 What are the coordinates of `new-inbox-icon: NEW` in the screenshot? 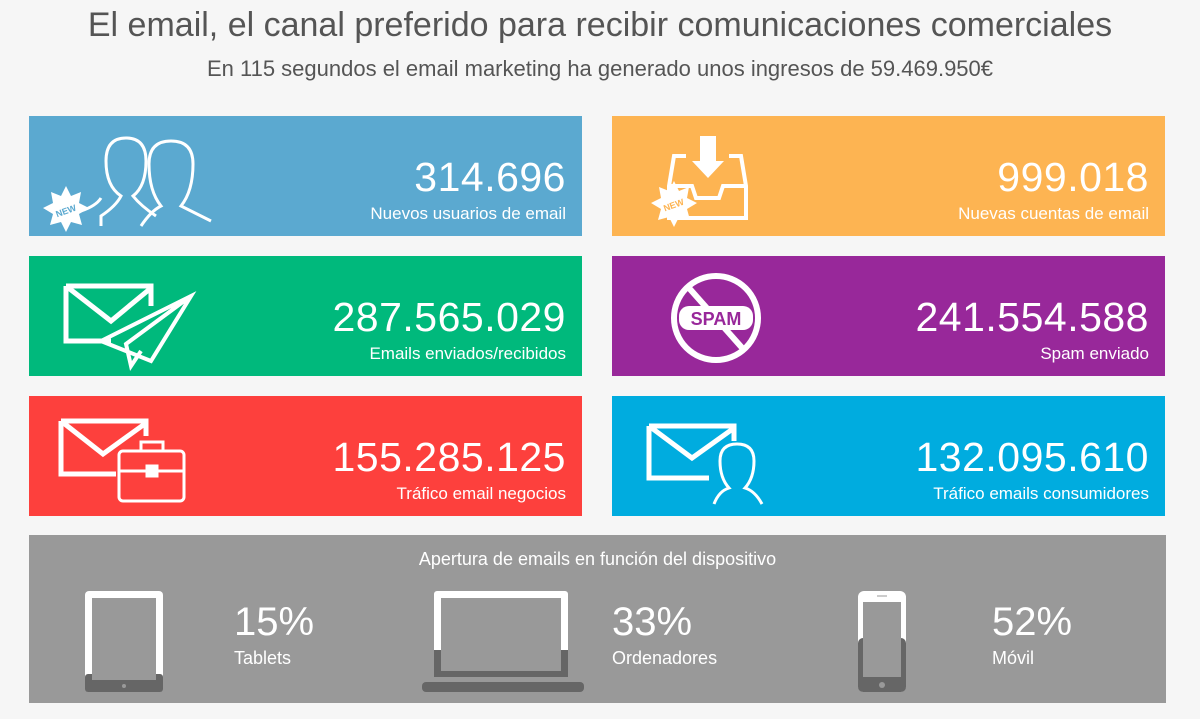 It's located at (699, 181).